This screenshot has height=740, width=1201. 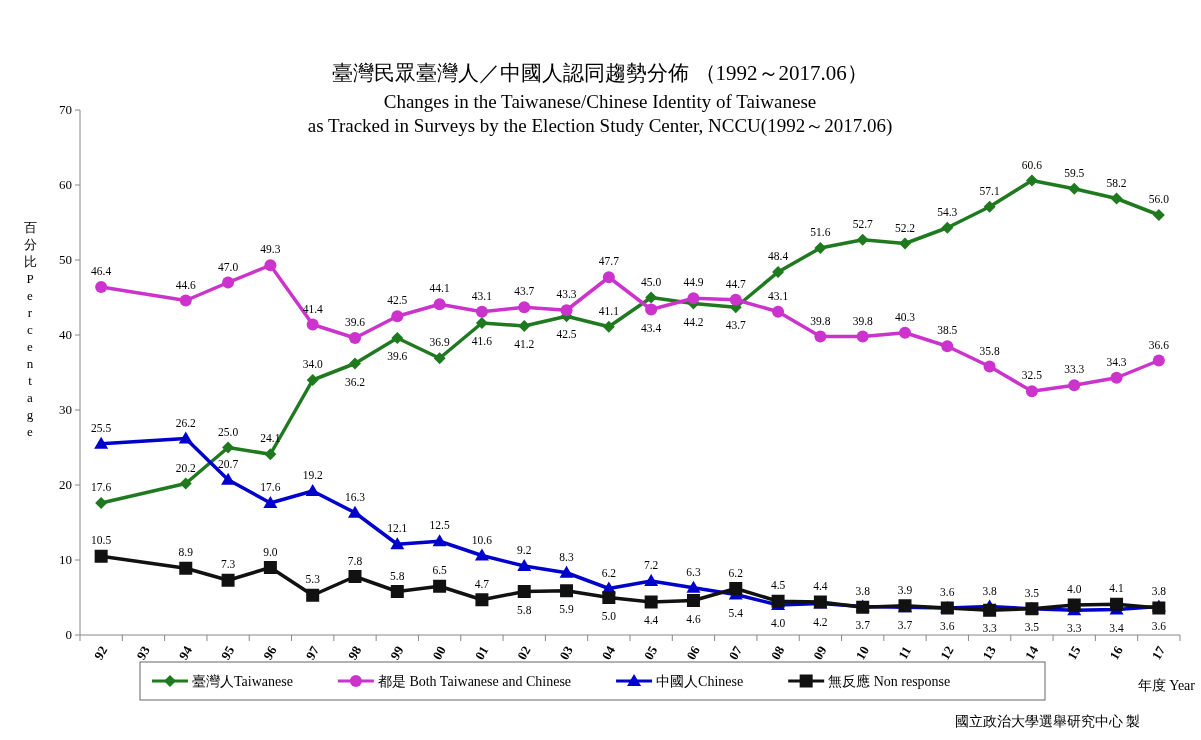 What do you see at coordinates (651, 281) in the screenshot?
I see `data-label: 45.0` at bounding box center [651, 281].